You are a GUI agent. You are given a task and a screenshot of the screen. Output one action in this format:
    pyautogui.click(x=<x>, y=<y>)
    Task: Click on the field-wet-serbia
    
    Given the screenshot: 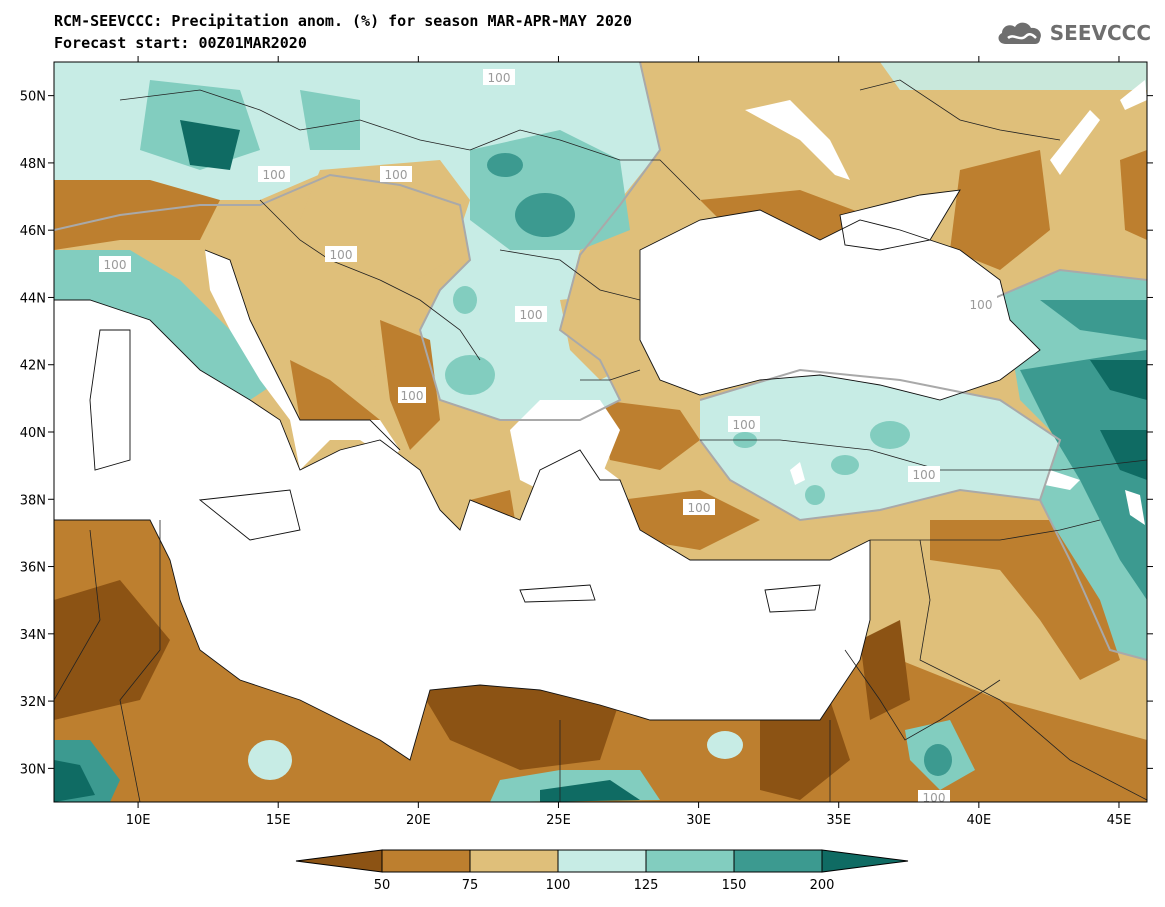 What is the action you would take?
    pyautogui.click(x=465, y=300)
    